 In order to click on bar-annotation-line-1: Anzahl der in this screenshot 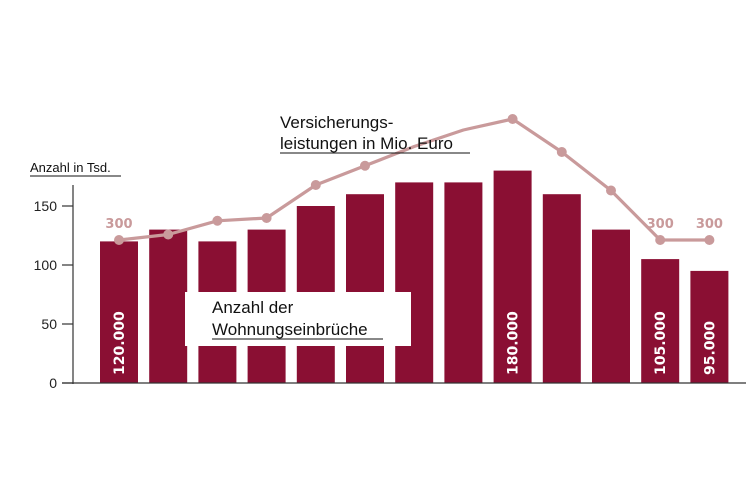, I will do `click(253, 307)`.